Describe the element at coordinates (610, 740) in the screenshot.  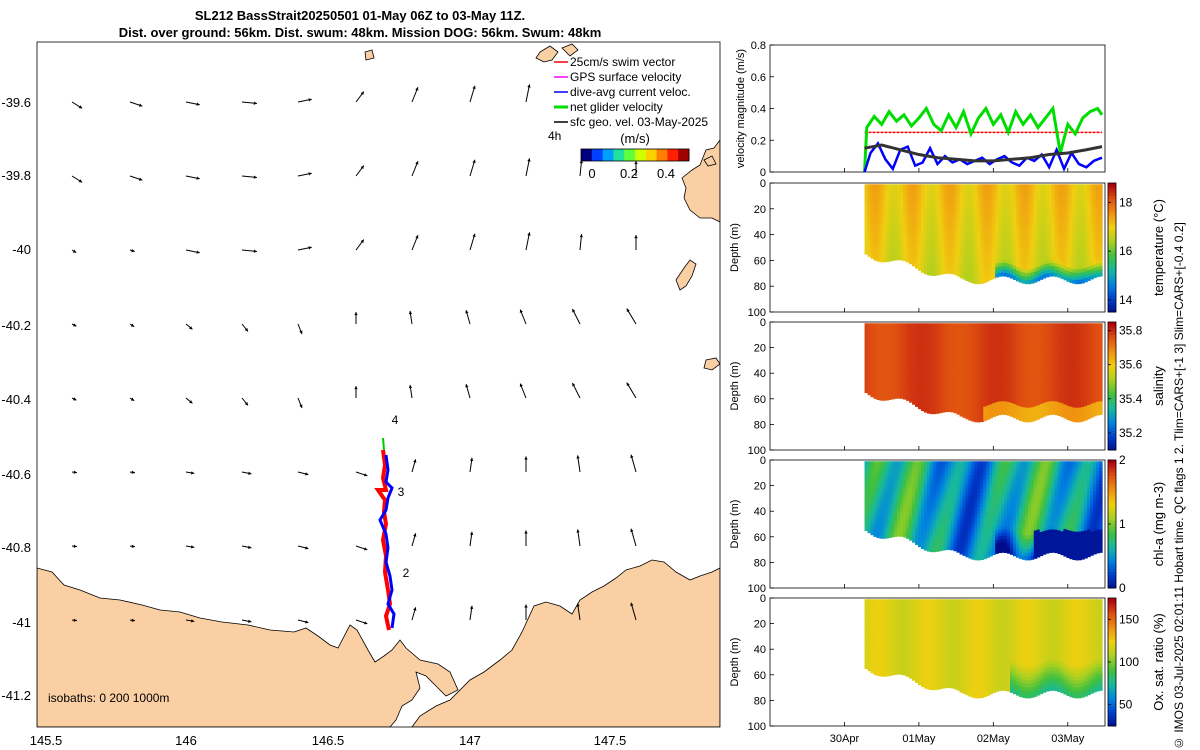
I see `map-xtick-147.5: 147.5` at that location.